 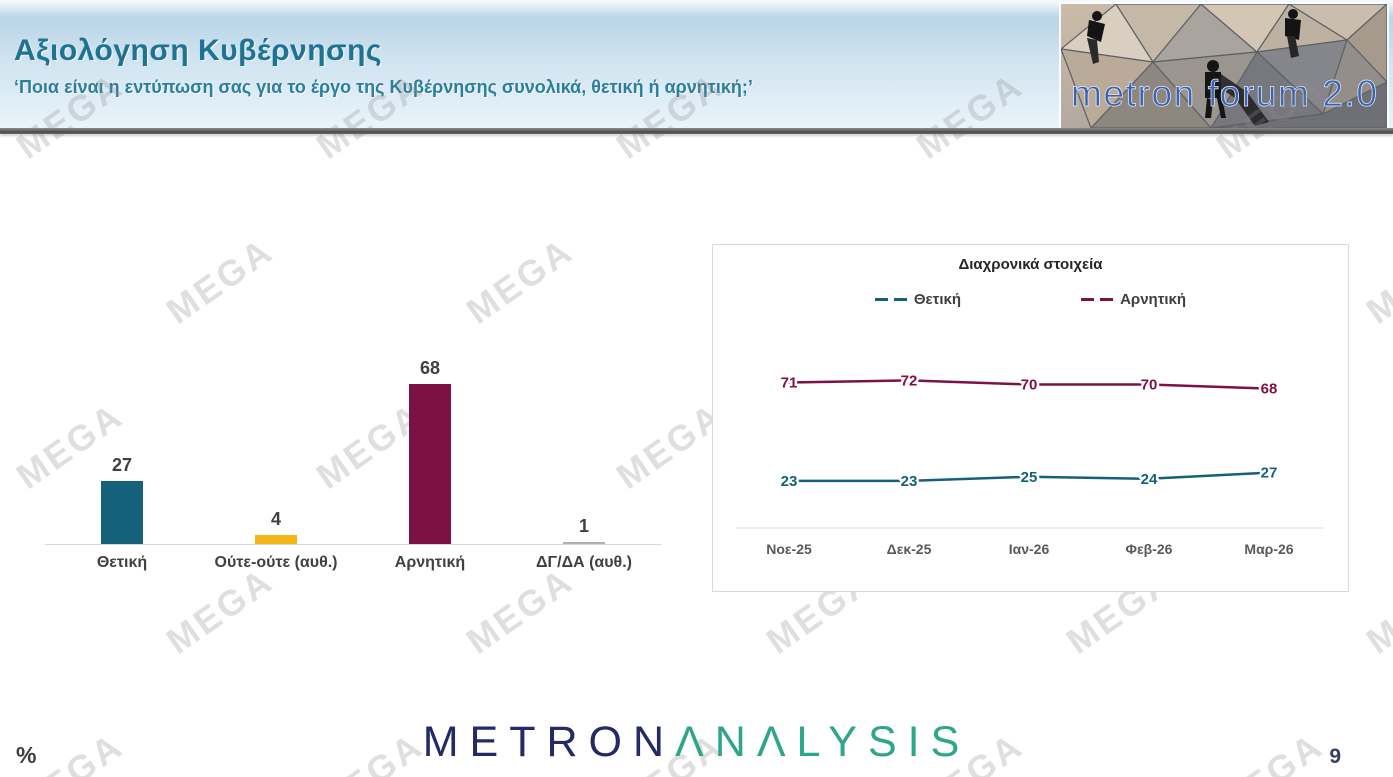 I want to click on bar-value-label: 4, so click(x=275, y=518).